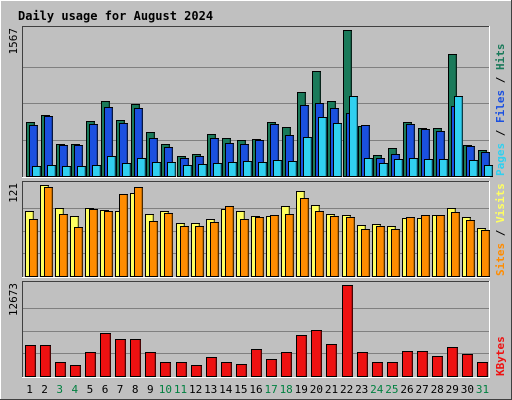  Describe the element at coordinates (500, 356) in the screenshot. I see `side-legend-kbytes: KBytes` at that location.